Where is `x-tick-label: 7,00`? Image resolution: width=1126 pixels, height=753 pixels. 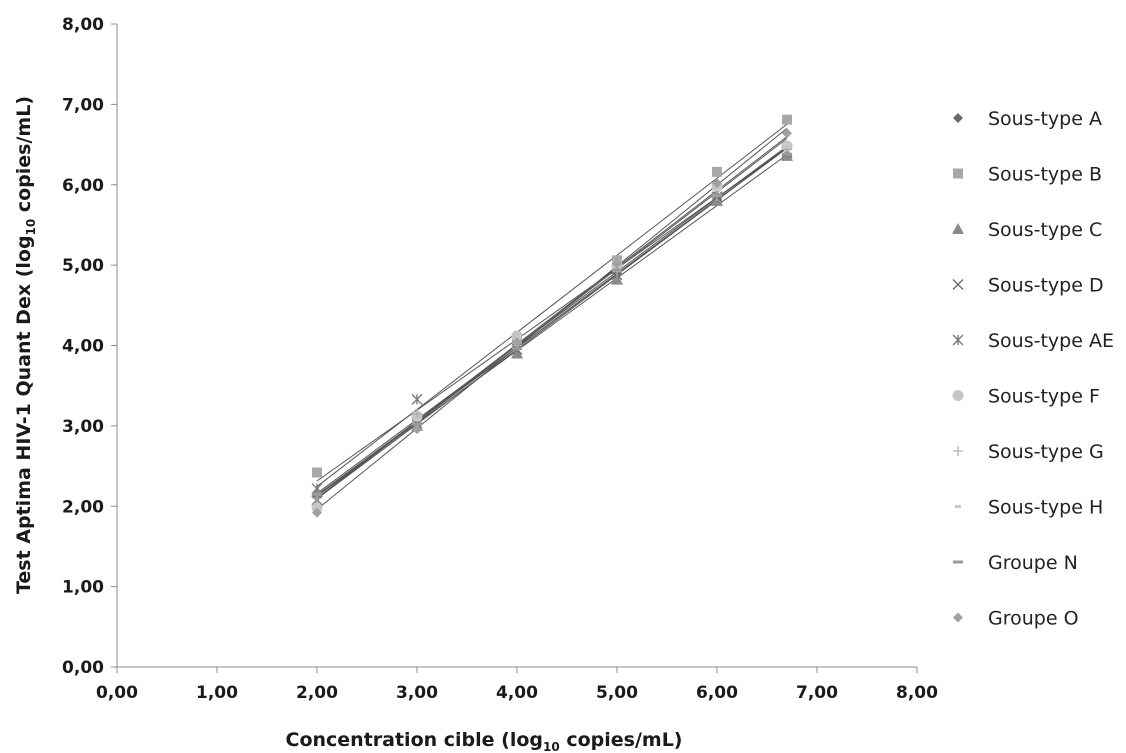 x-tick-label: 7,00 is located at coordinates (817, 693).